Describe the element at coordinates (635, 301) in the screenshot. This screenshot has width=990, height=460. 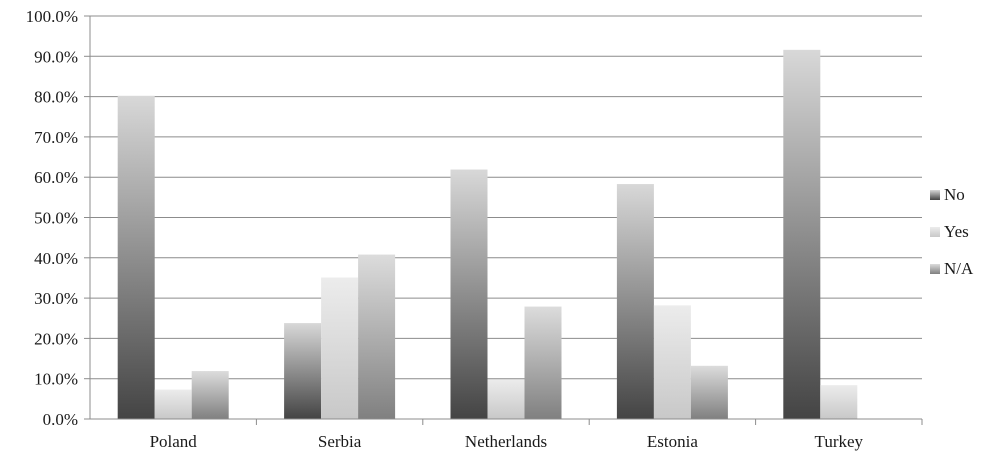
I see `bar-no-estonia` at that location.